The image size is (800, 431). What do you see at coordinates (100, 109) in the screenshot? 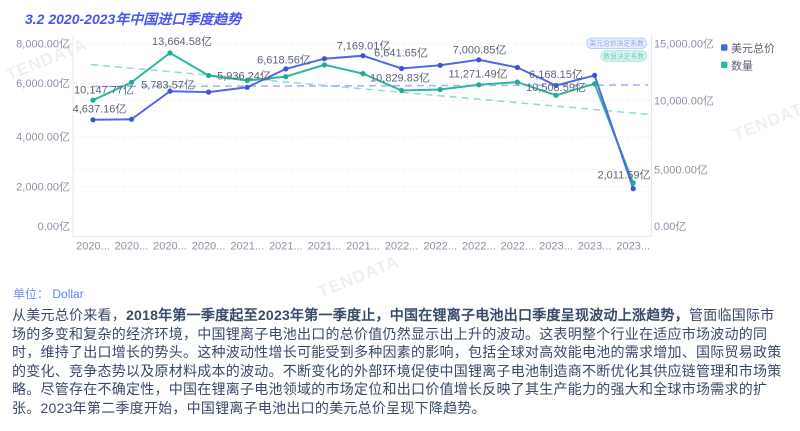
I see `svg-text: 4,637.16亿` at bounding box center [100, 109].